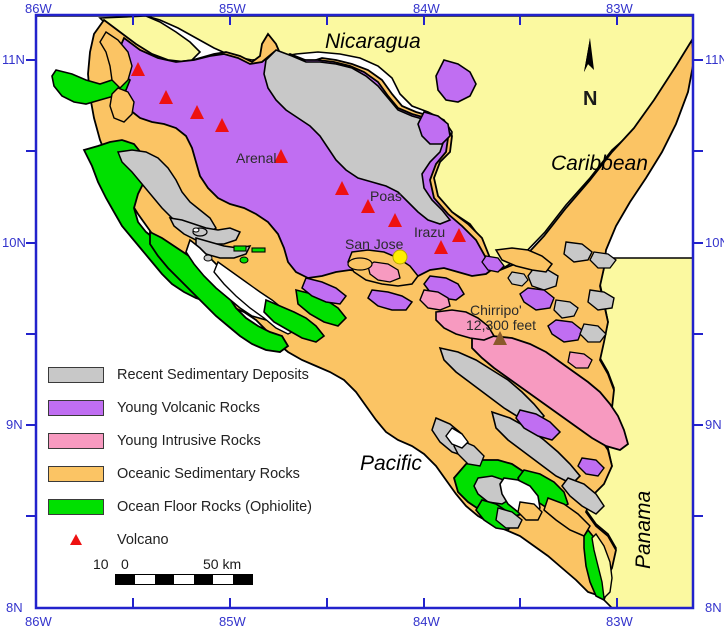 The height and width of the screenshot is (632, 724). I want to click on axis-label-lat-left-1: 10N, so click(14, 242).